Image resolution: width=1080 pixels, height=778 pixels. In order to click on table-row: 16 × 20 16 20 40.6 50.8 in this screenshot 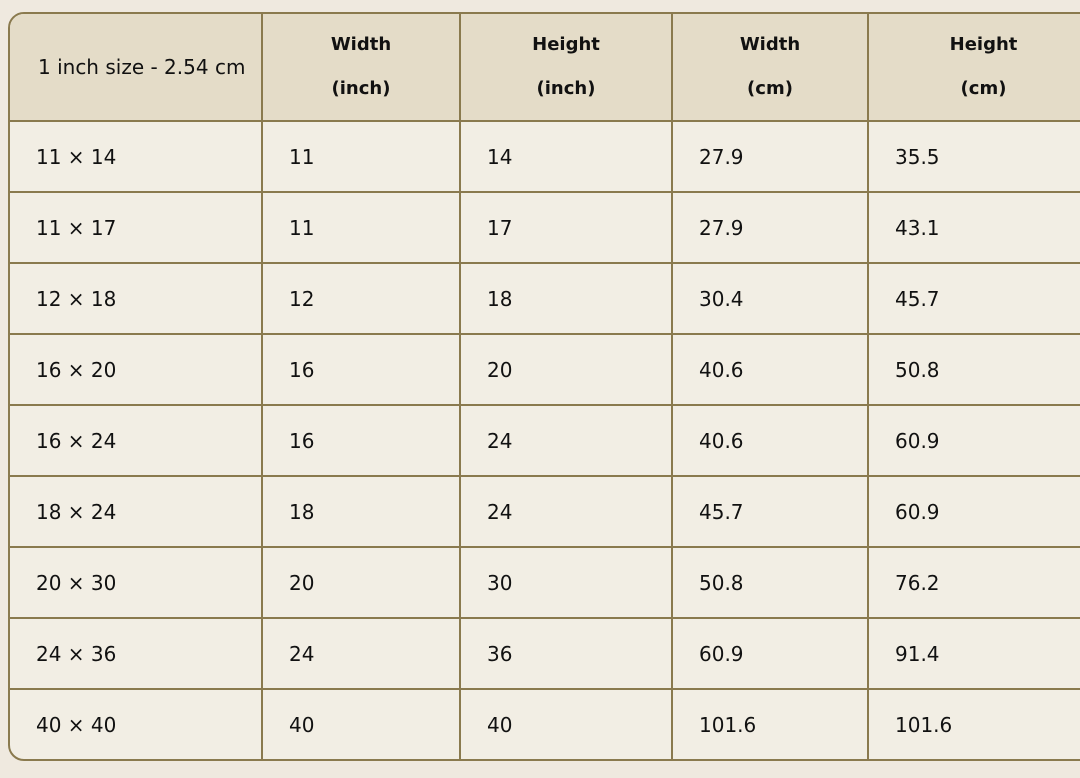, I will do `click(545, 369)`.